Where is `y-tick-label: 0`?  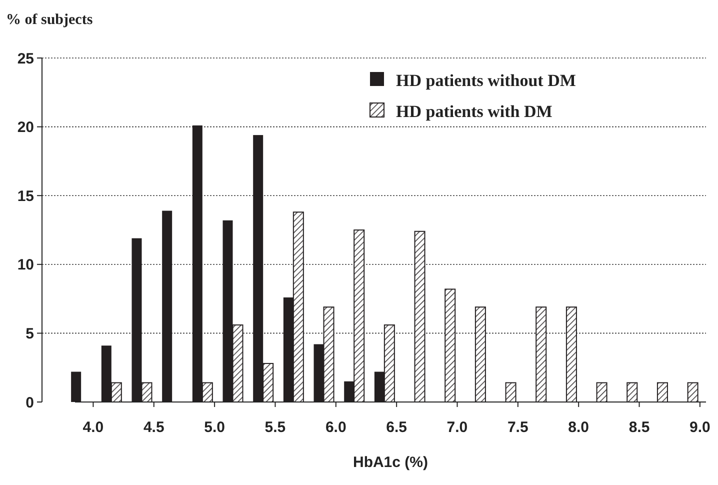 y-tick-label: 0 is located at coordinates (30, 403).